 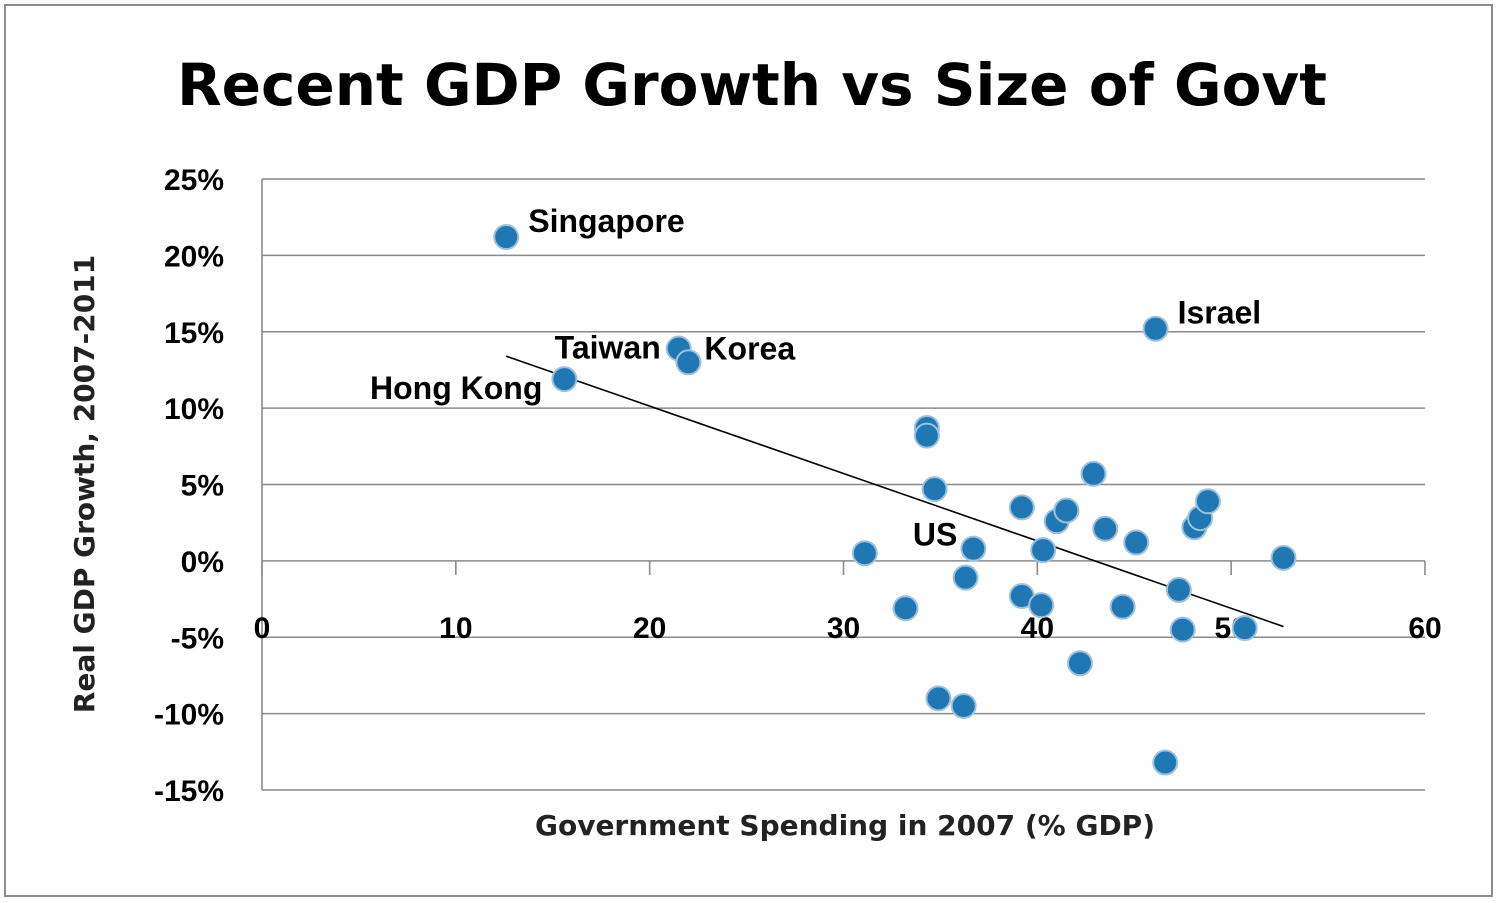 What do you see at coordinates (606, 221) in the screenshot?
I see `point-label: Singapore` at bounding box center [606, 221].